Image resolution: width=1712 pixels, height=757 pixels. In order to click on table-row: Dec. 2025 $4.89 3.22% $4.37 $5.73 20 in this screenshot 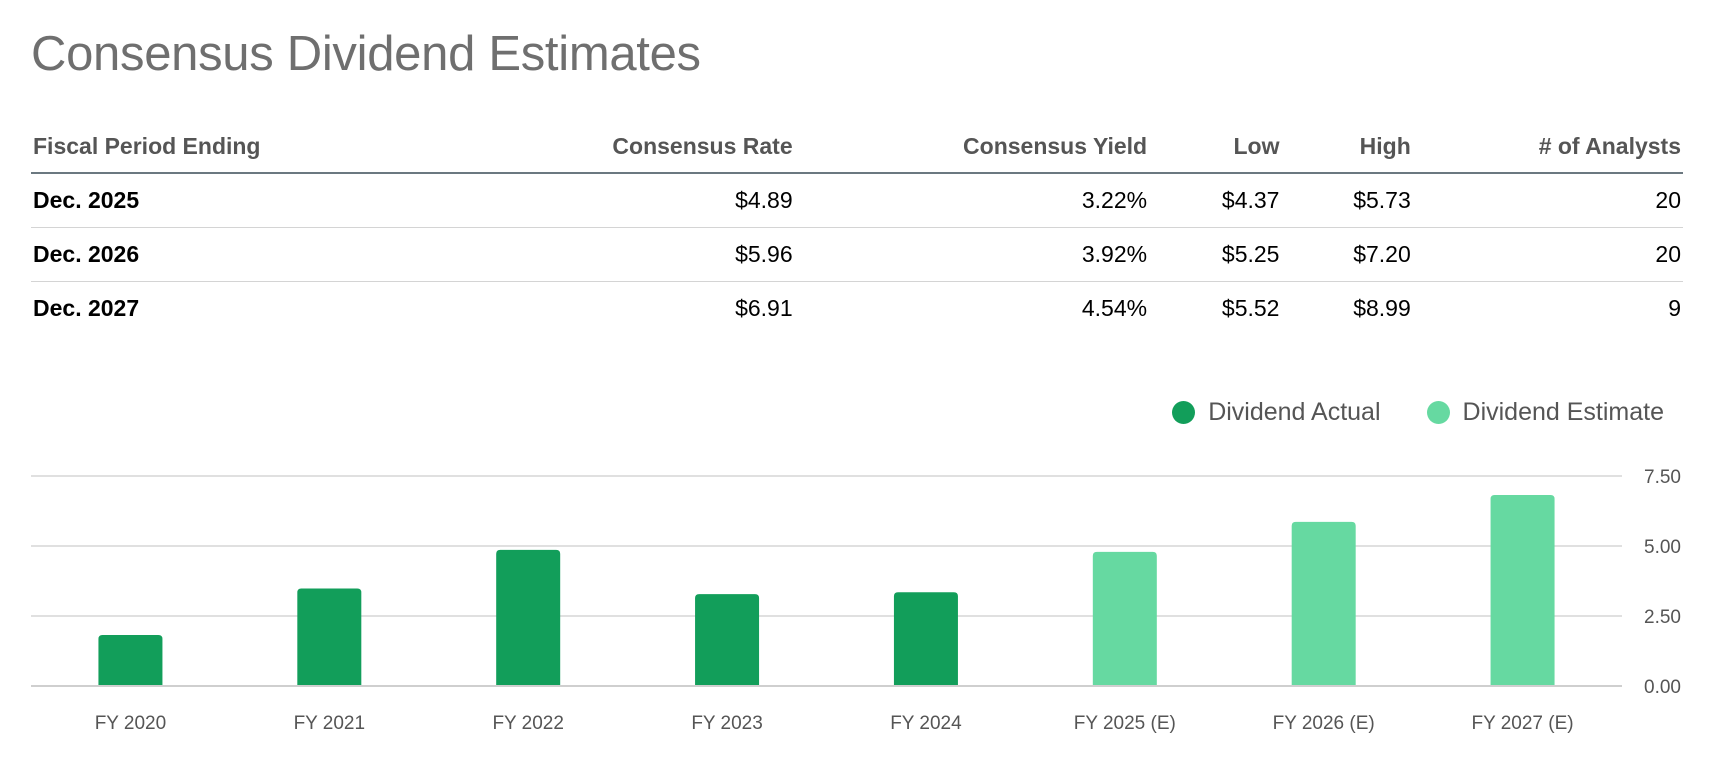, I will do `click(857, 200)`.